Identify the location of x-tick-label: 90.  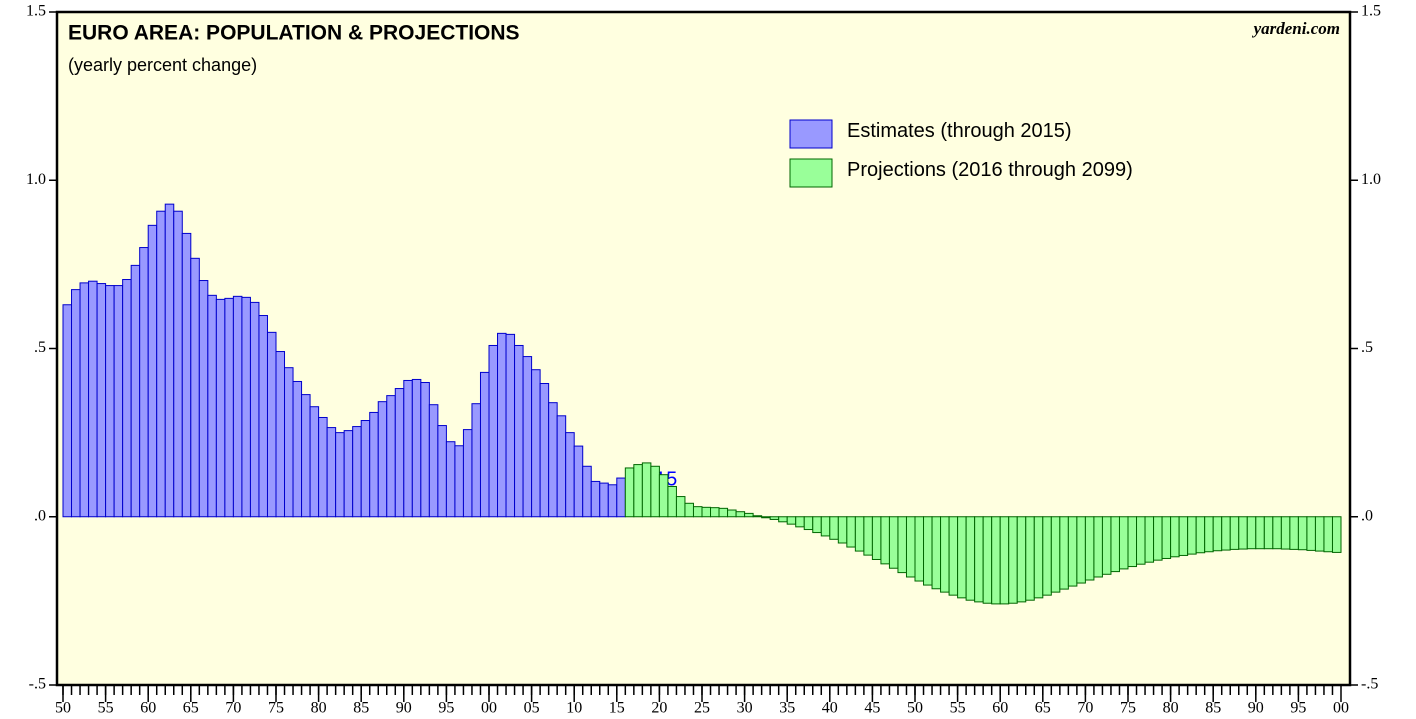
(404, 708).